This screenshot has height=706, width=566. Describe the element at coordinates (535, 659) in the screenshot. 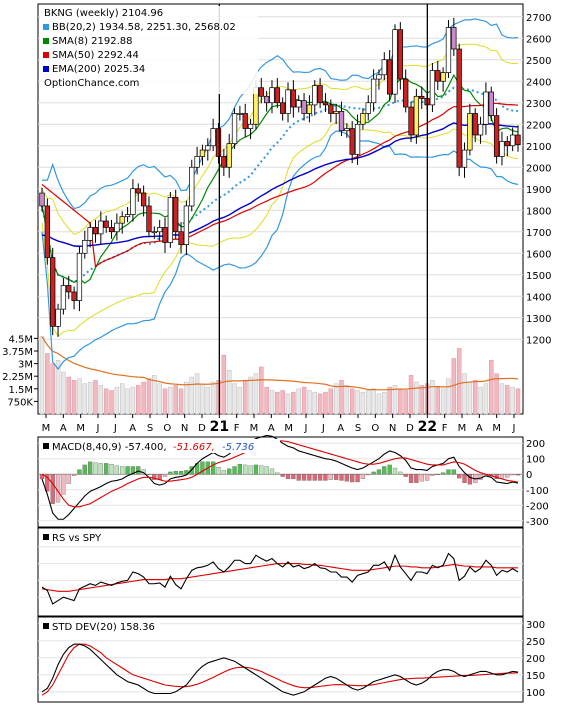

I see `stddev-axis: 300 250 200 150 100` at that location.